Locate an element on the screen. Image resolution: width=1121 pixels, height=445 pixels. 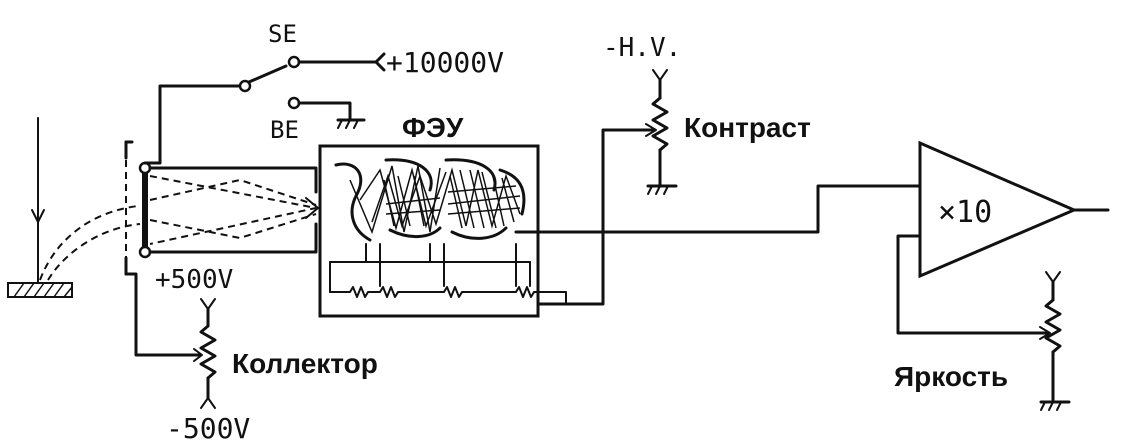
amplifier-gain-label: ×10 is located at coordinates (965, 212).